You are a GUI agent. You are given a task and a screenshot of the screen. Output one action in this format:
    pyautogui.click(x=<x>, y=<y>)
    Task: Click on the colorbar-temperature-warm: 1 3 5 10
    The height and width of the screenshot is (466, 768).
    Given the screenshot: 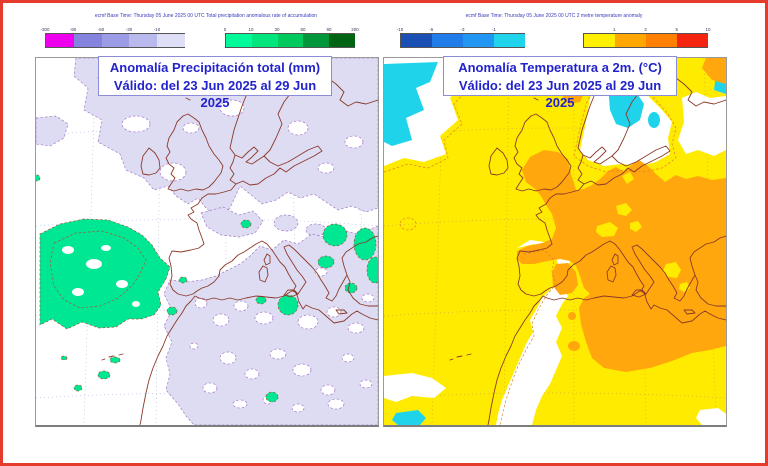 What is the action you would take?
    pyautogui.click(x=647, y=37)
    